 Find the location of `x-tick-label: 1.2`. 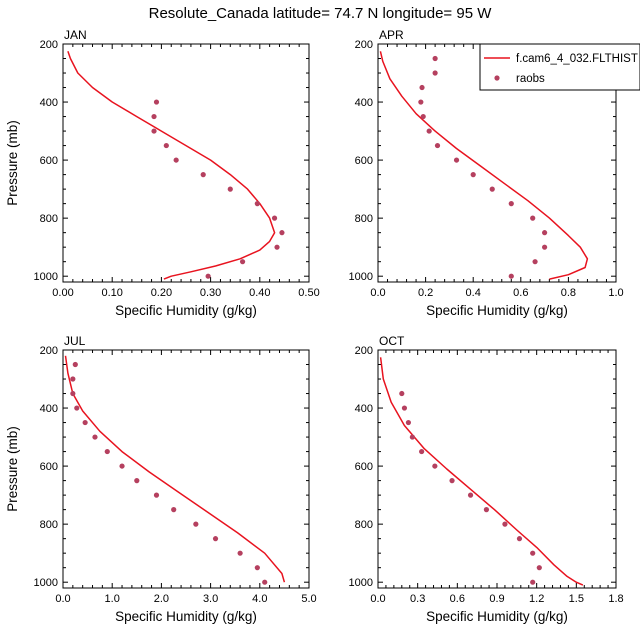

x-tick-label: 1.2 is located at coordinates (536, 599).